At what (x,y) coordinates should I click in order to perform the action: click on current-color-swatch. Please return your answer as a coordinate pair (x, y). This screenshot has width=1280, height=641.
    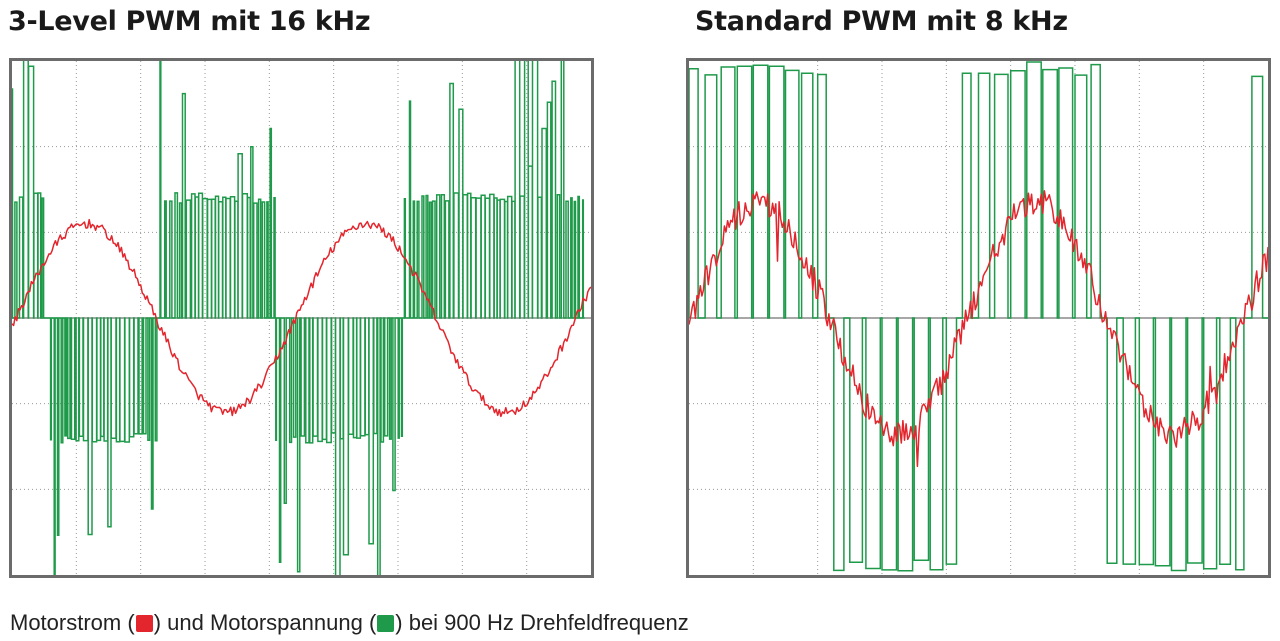
    Looking at the image, I should click on (144, 623).